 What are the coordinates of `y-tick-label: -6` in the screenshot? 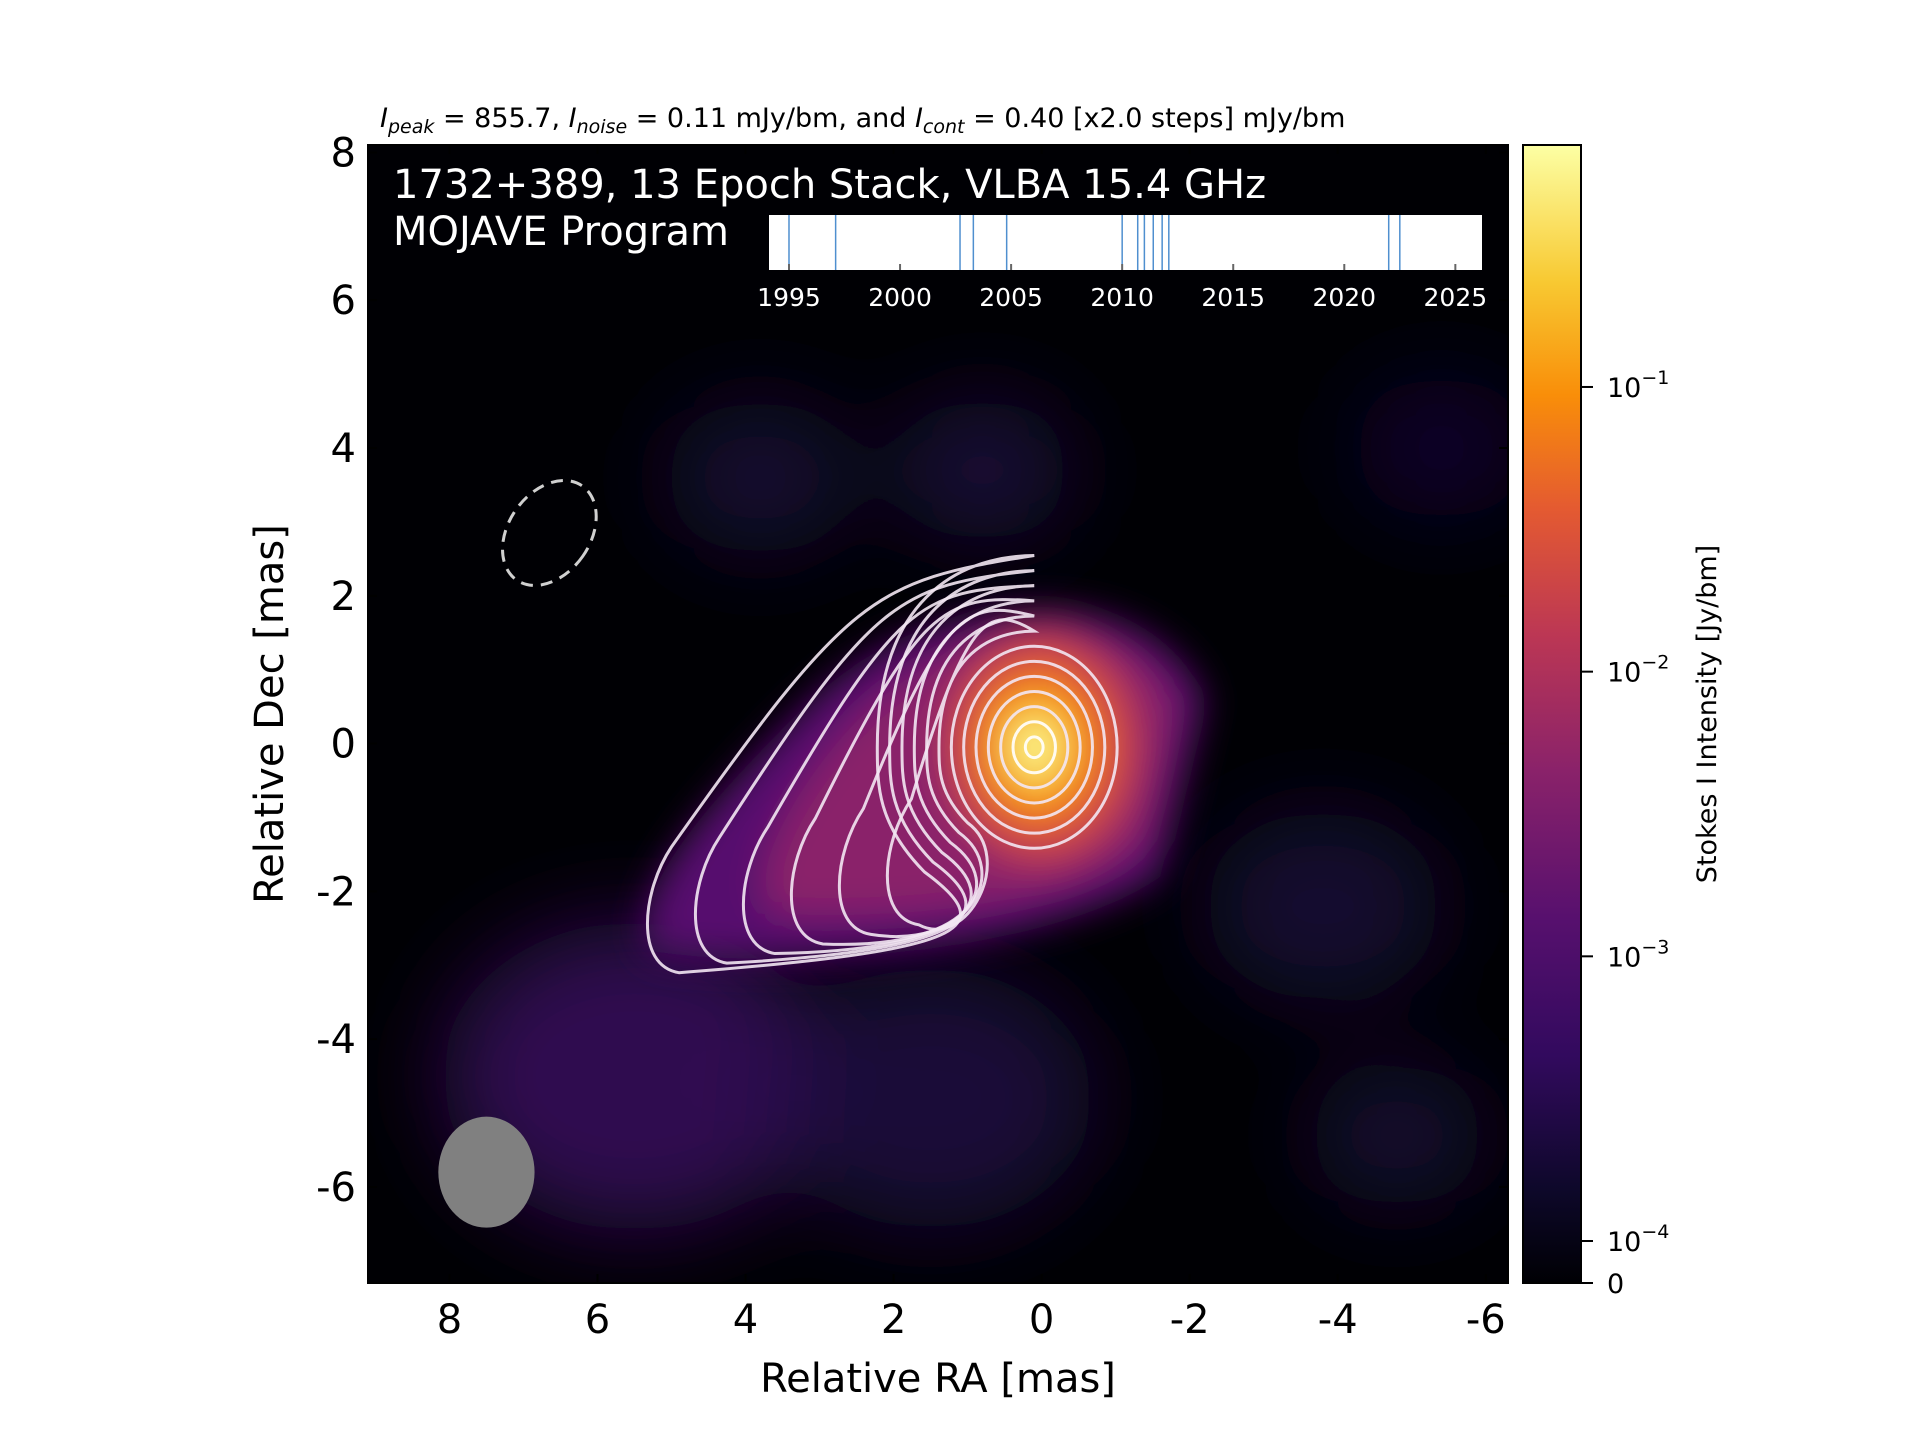 It's located at (336, 1188).